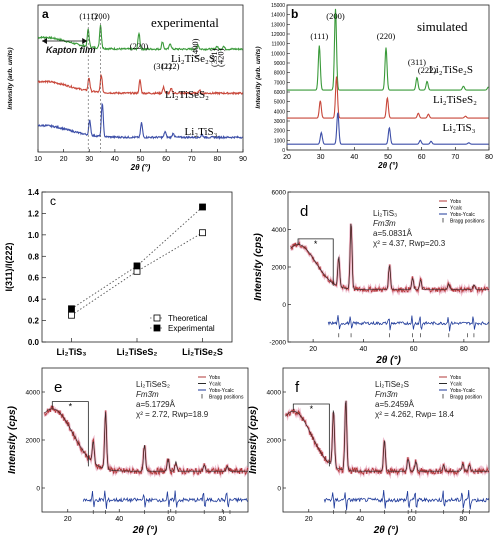  What do you see at coordinates (409, 243) in the screenshot?
I see `info-fit: χ² = 4.37, Rwp=20.3` at bounding box center [409, 243].